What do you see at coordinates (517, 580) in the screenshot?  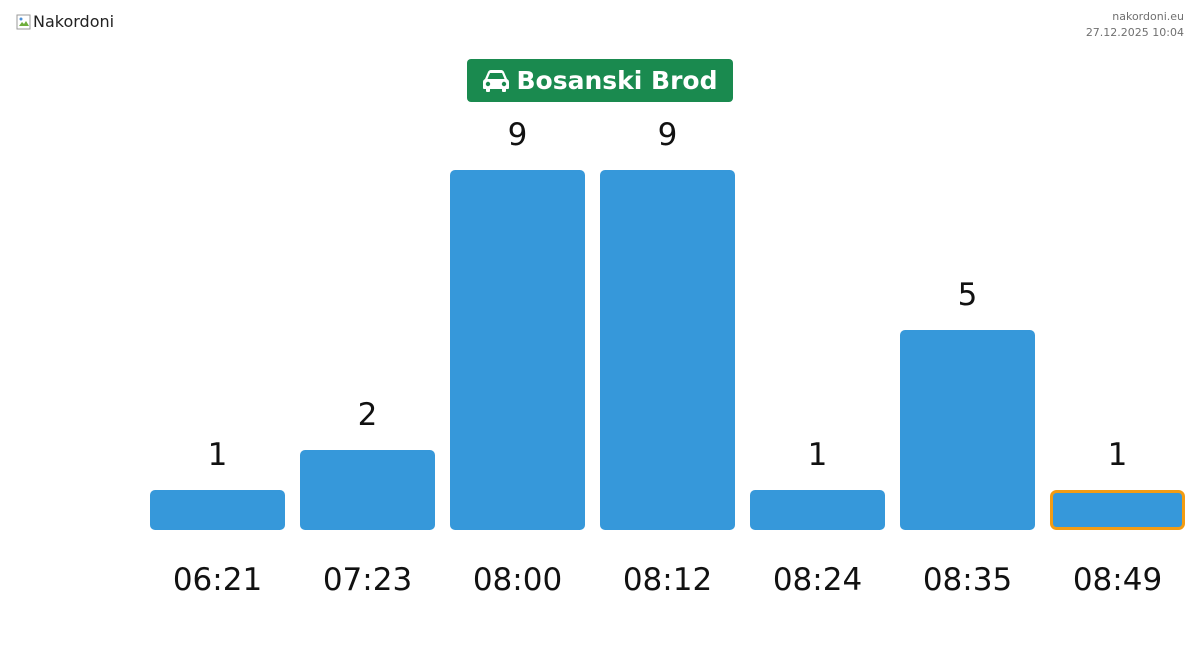 I see `x-tick-label: 08:00` at bounding box center [517, 580].